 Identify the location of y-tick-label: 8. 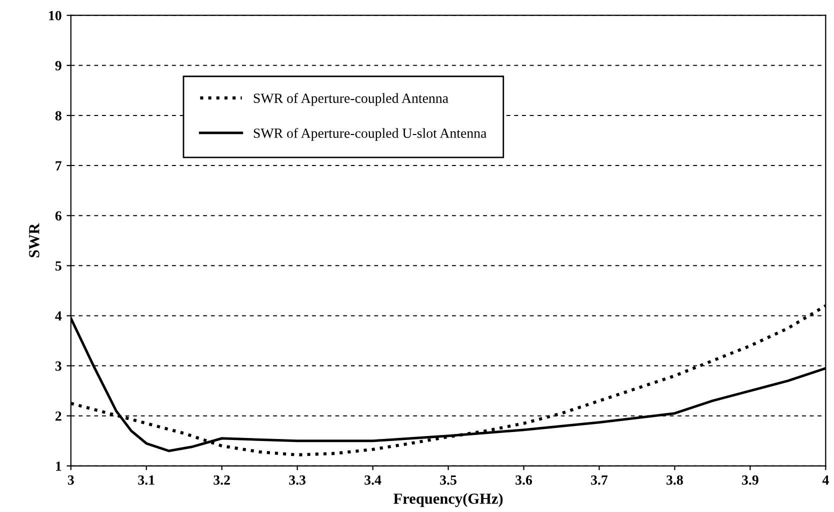
(58, 115).